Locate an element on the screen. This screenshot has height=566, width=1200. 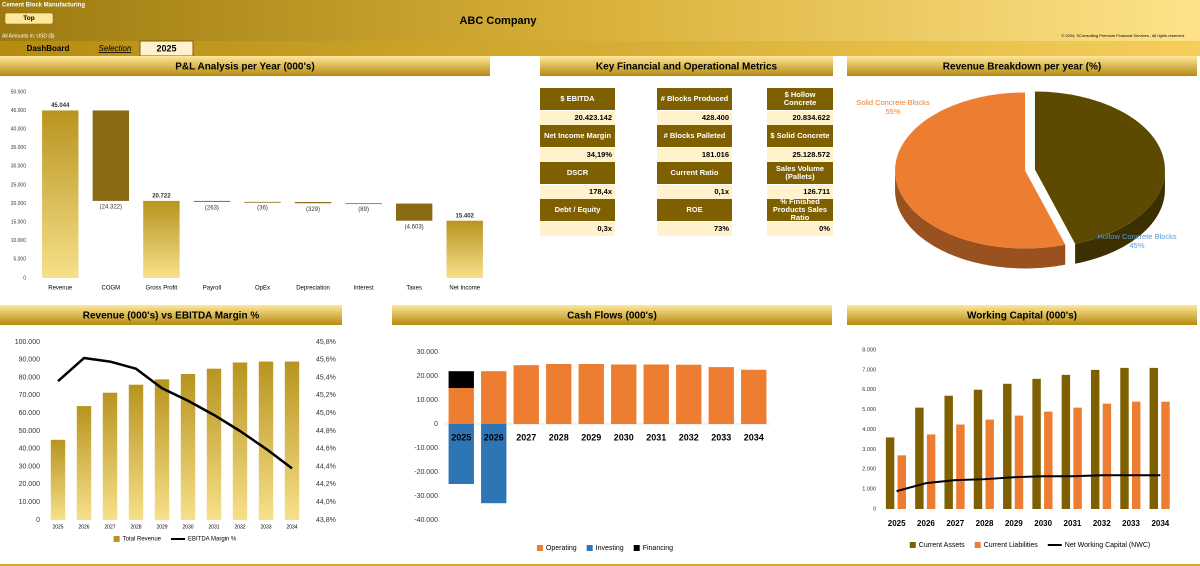
metric-value: 428.400 is located at coordinates (694, 118).